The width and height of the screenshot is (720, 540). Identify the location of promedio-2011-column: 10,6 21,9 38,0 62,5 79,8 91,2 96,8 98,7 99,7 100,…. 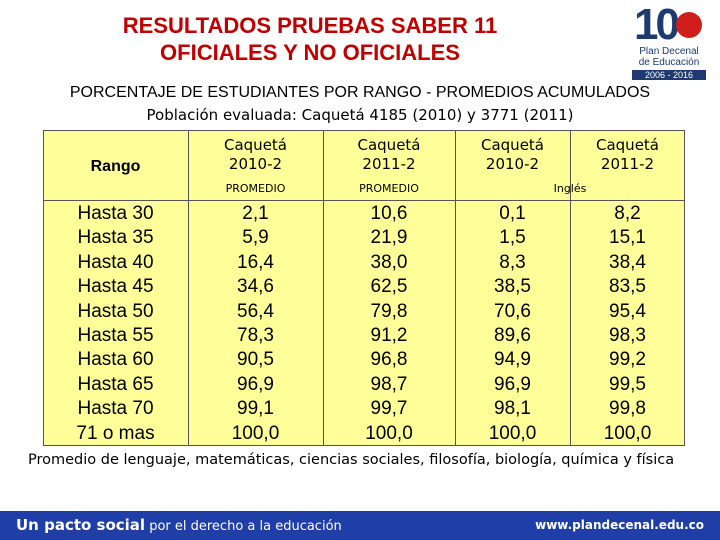
(389, 324).